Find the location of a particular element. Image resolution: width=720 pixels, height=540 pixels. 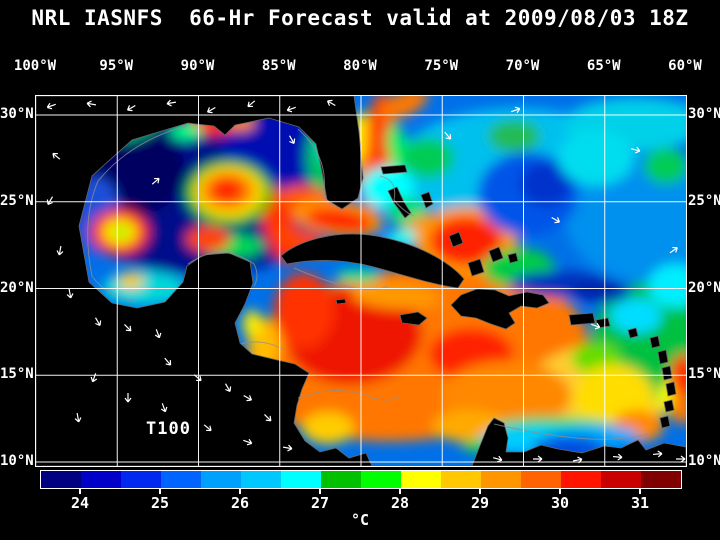

lon-tick-label: 60°W is located at coordinates (685, 66).